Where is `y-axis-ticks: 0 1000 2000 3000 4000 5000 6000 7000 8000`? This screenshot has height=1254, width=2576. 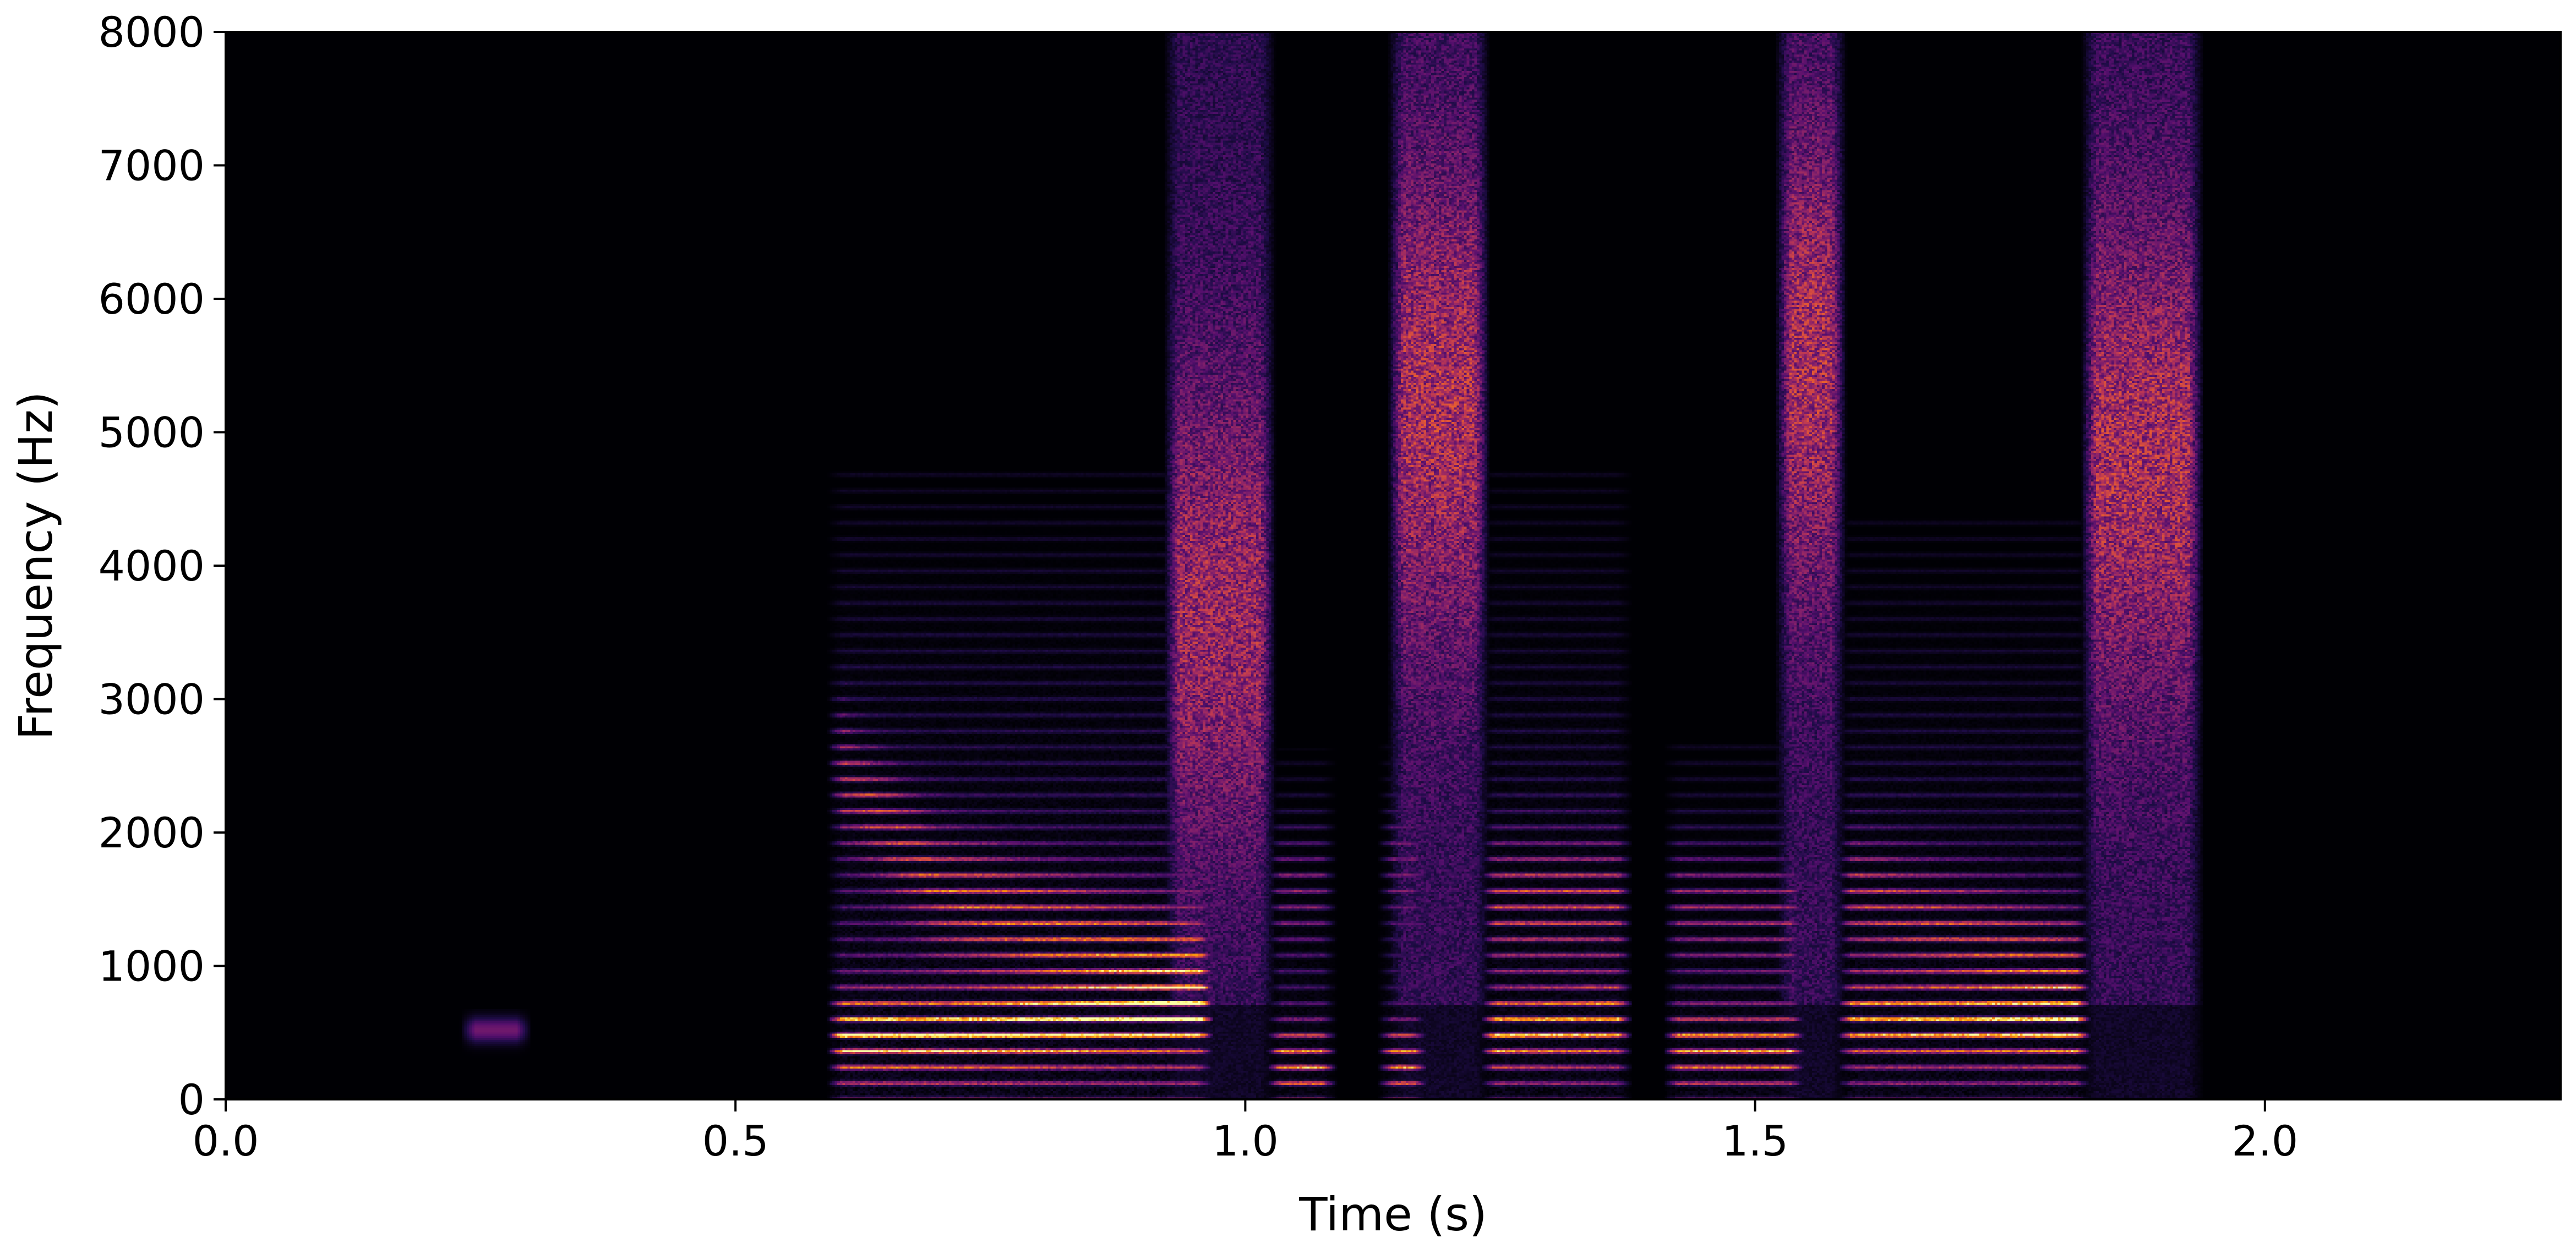
y-axis-ticks: 0 1000 2000 3000 4000 5000 6000 7000 8000 is located at coordinates (162, 566).